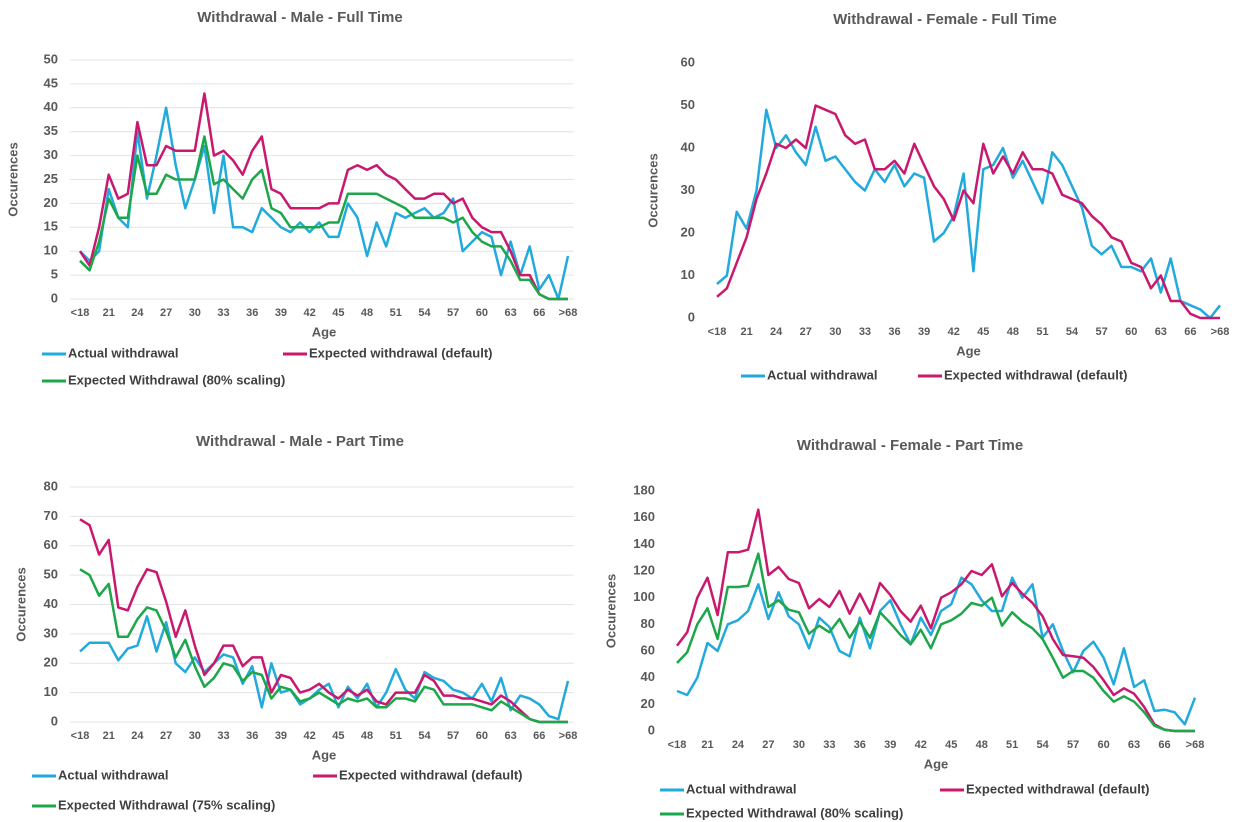 The width and height of the screenshot is (1238, 822). I want to click on y-tick-label: 70, so click(51, 515).